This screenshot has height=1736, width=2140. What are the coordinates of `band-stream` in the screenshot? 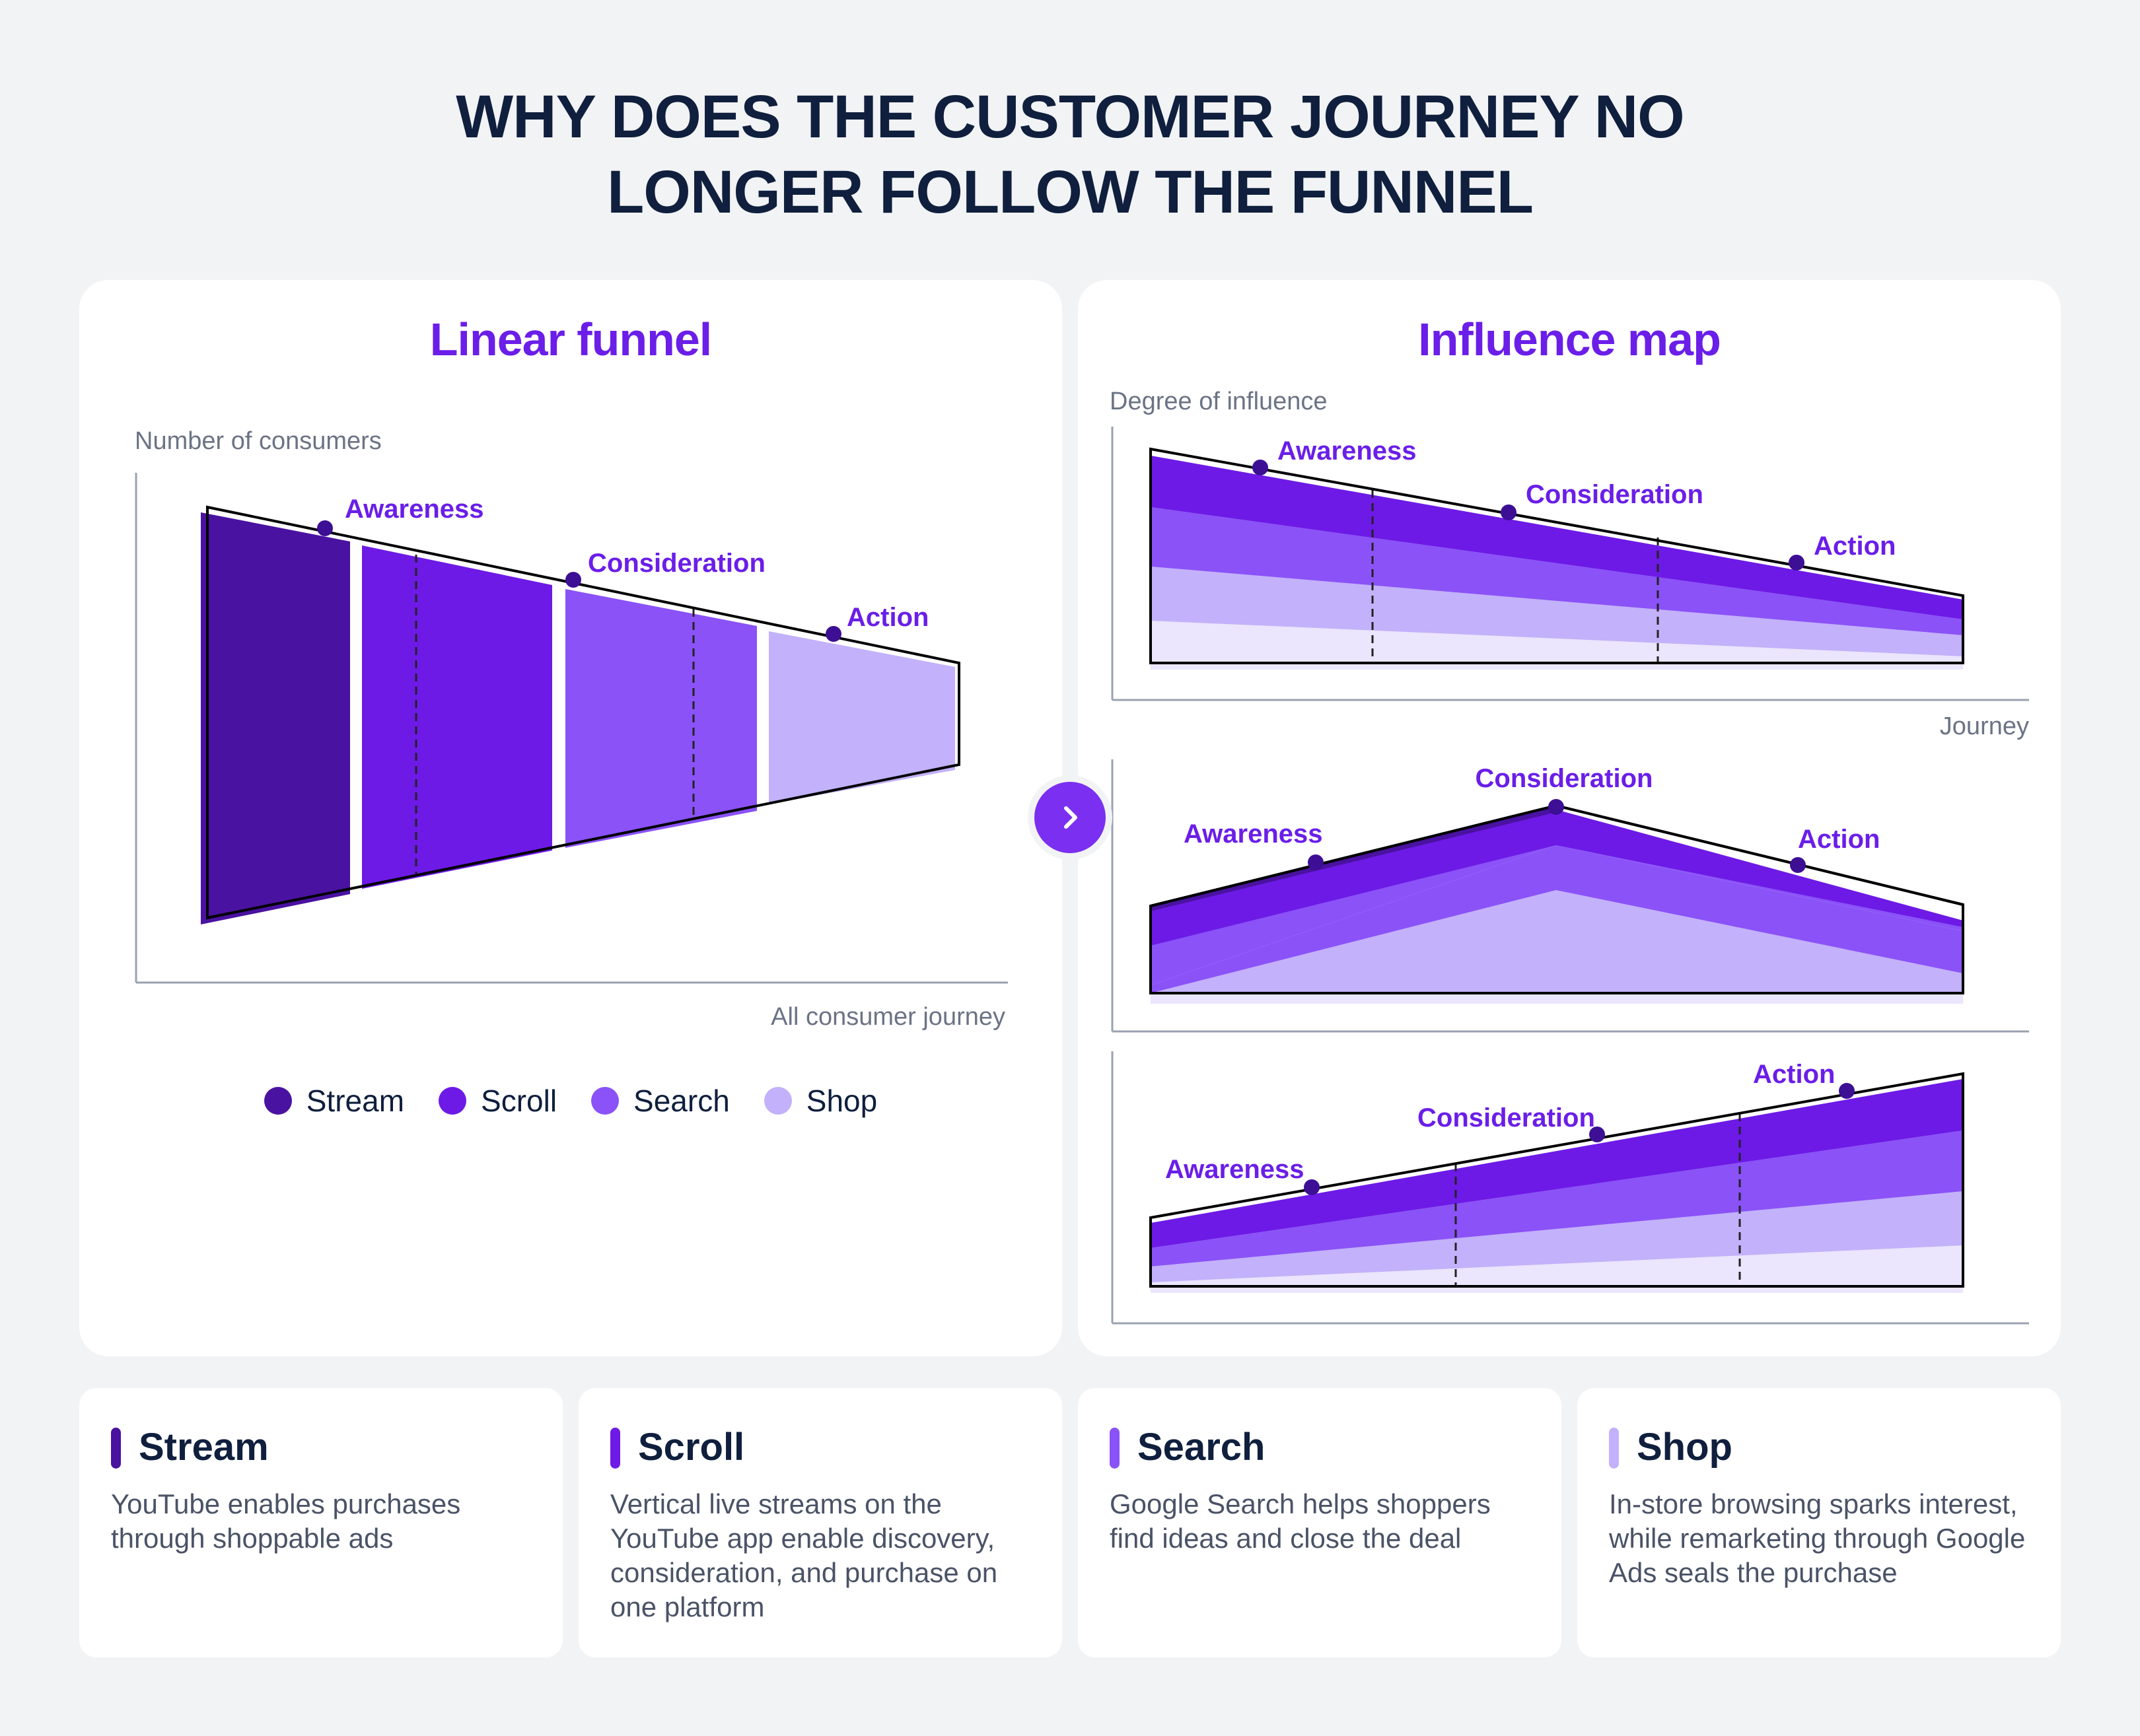 It's located at (1353, 859).